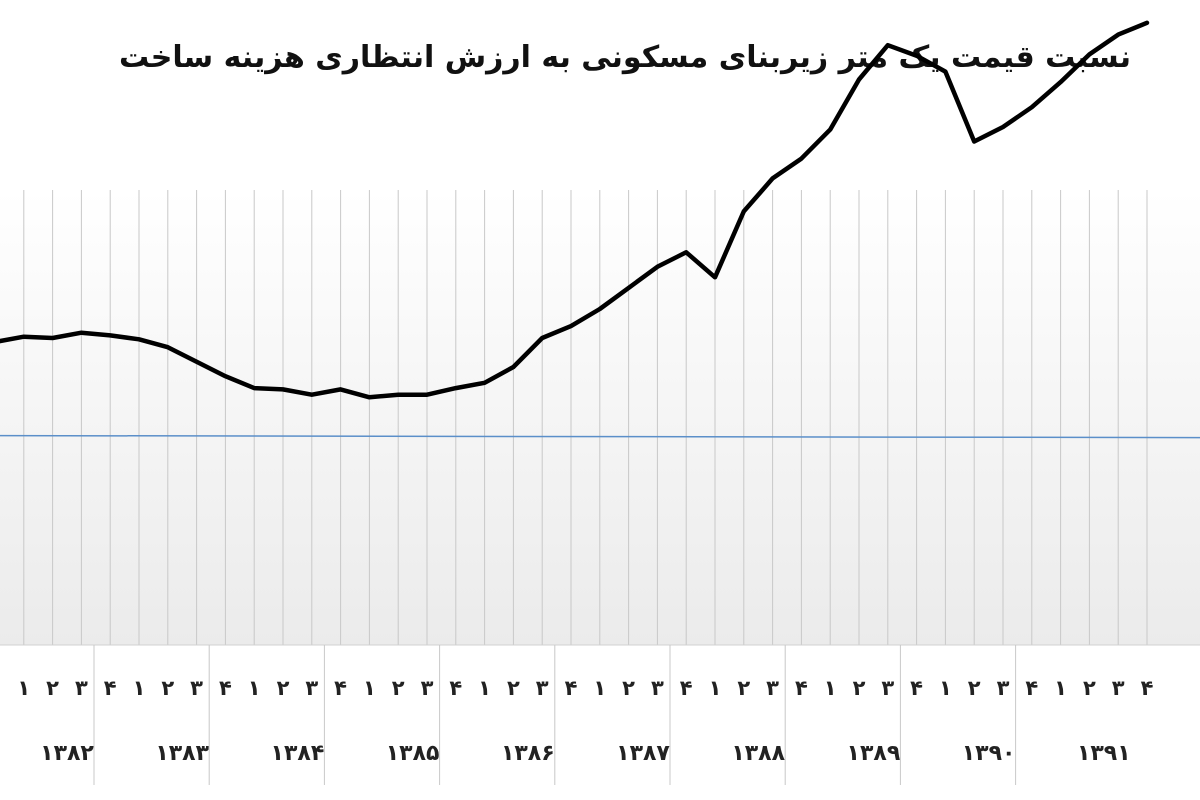  I want to click on reference-line, so click(600, 436).